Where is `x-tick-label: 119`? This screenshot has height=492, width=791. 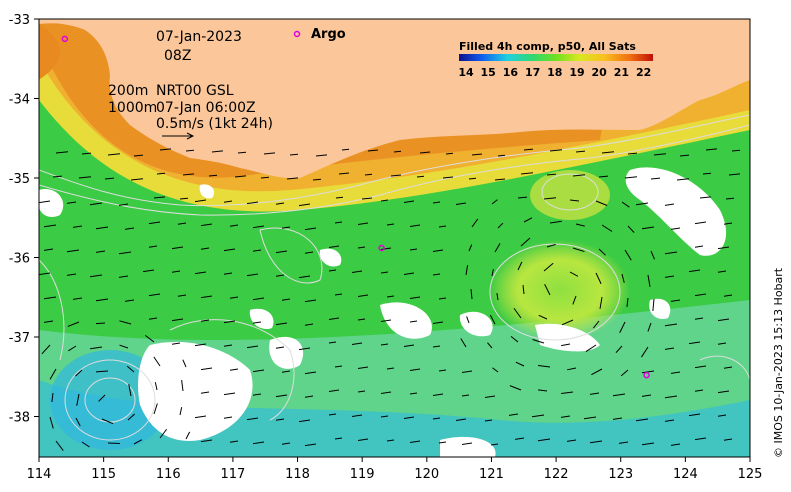 x-tick-label: 119 is located at coordinates (362, 474).